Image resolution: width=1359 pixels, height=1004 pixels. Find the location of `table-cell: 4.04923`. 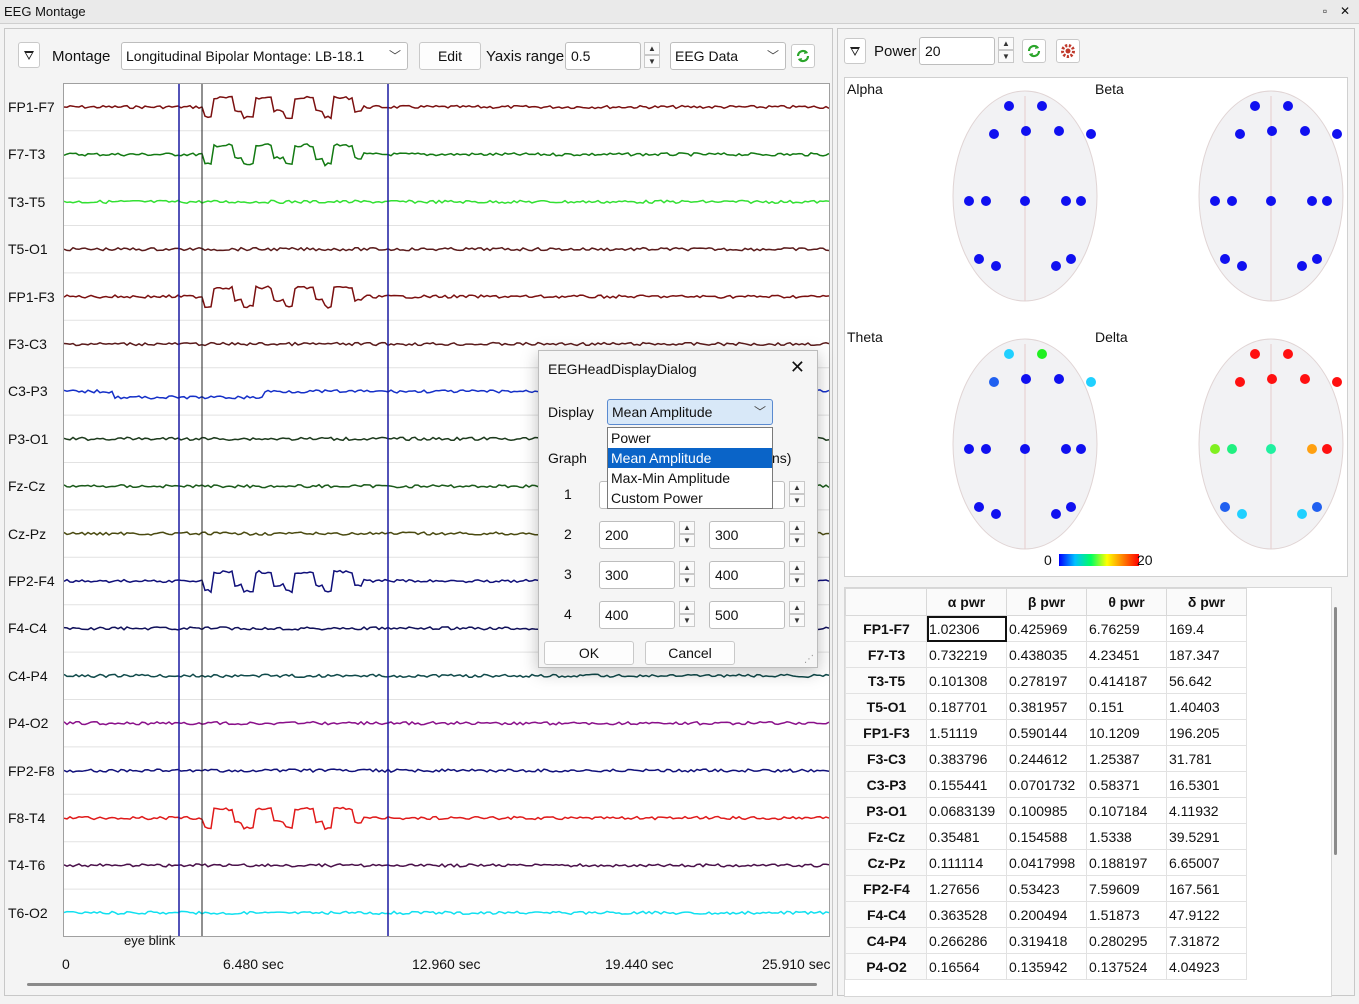

table-cell: 4.04923 is located at coordinates (1206, 966).